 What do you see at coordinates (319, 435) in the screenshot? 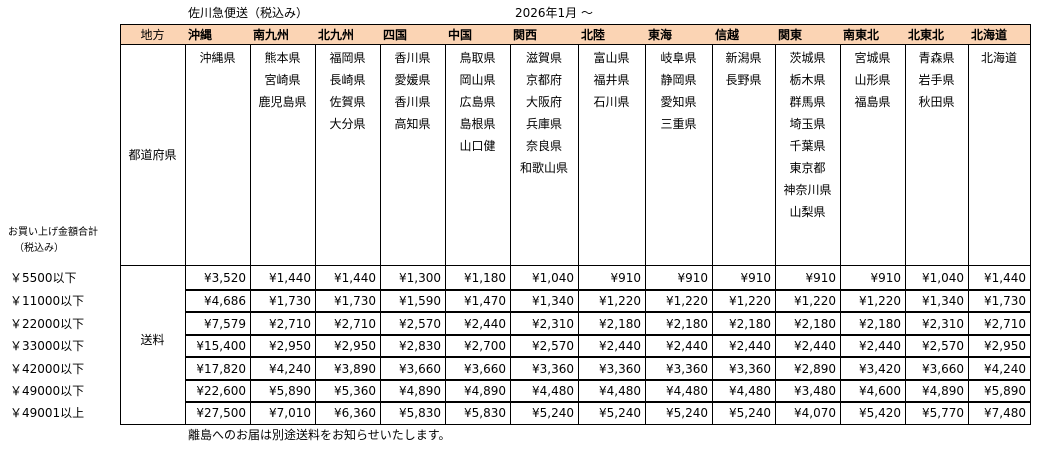
I see `footer-note: 離島へのお届は別途送料をお知らせいたします。` at bounding box center [319, 435].